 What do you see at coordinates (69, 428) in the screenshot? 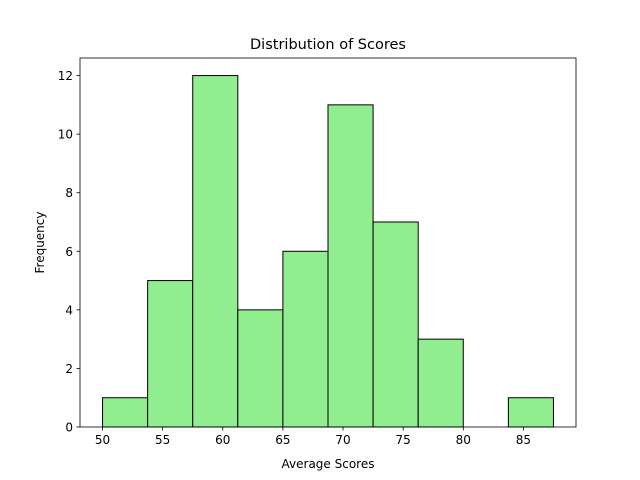
I see `y-tick-label: 0` at bounding box center [69, 428].